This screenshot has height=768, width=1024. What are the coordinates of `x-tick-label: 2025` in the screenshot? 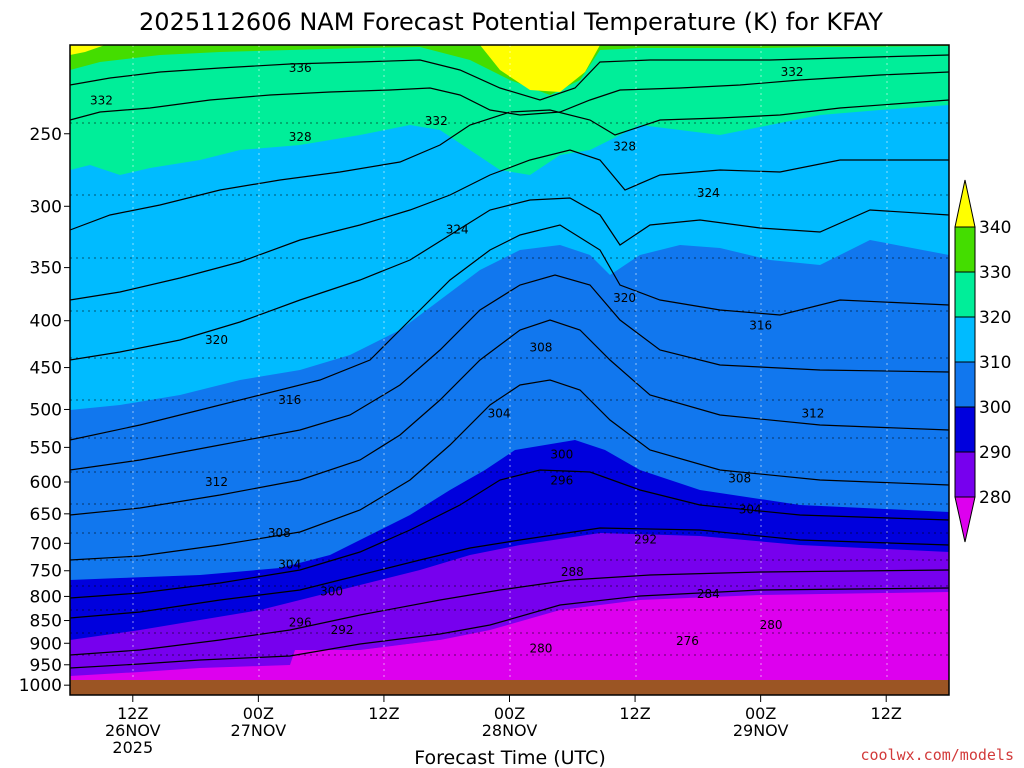 It's located at (132, 747).